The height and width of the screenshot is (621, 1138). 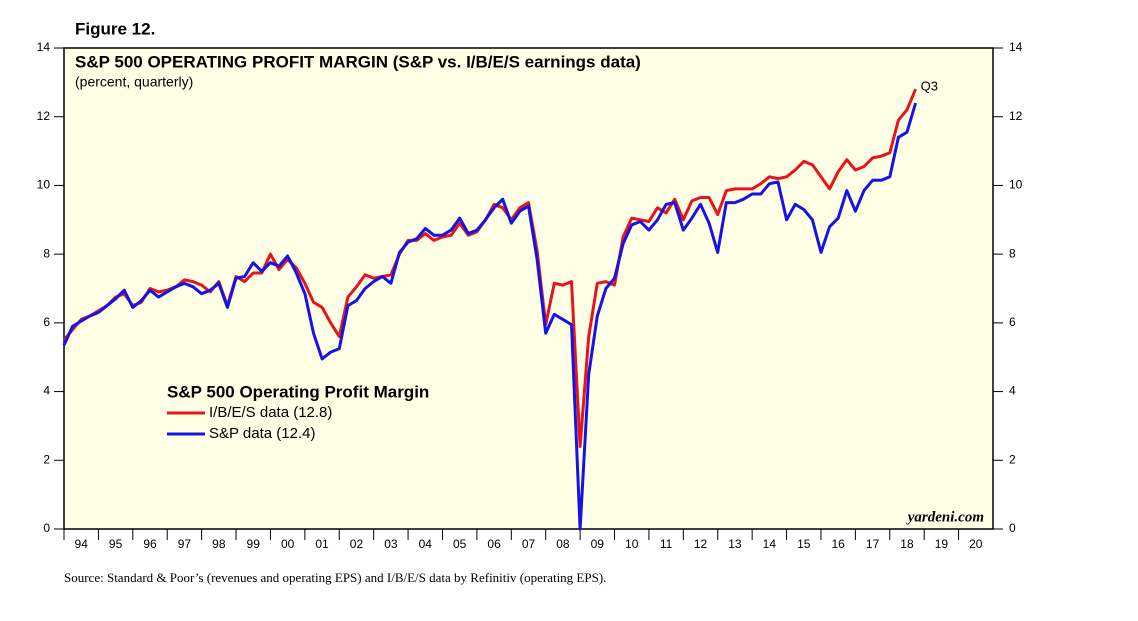 What do you see at coordinates (1012, 253) in the screenshot?
I see `y2-tick-label: 8` at bounding box center [1012, 253].